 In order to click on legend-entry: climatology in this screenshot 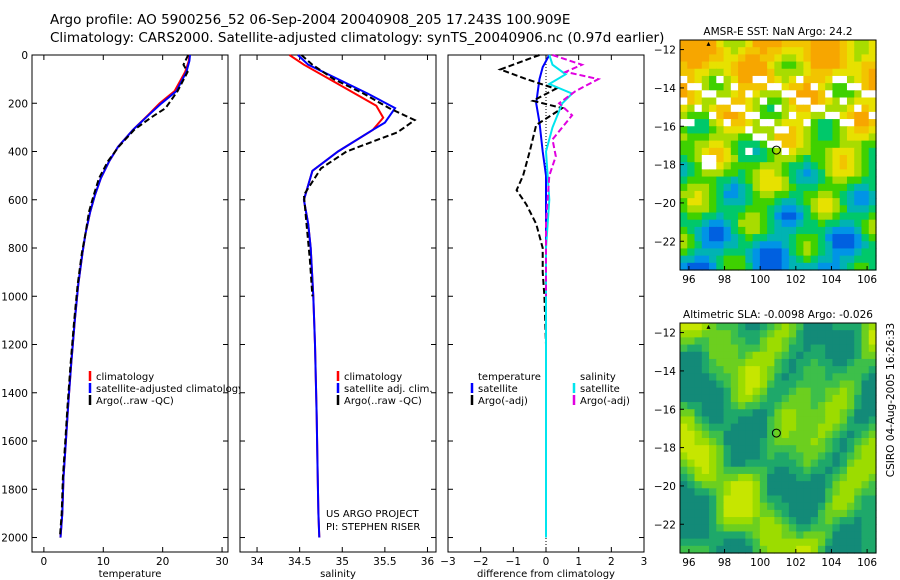, I will do `click(125, 377)`.